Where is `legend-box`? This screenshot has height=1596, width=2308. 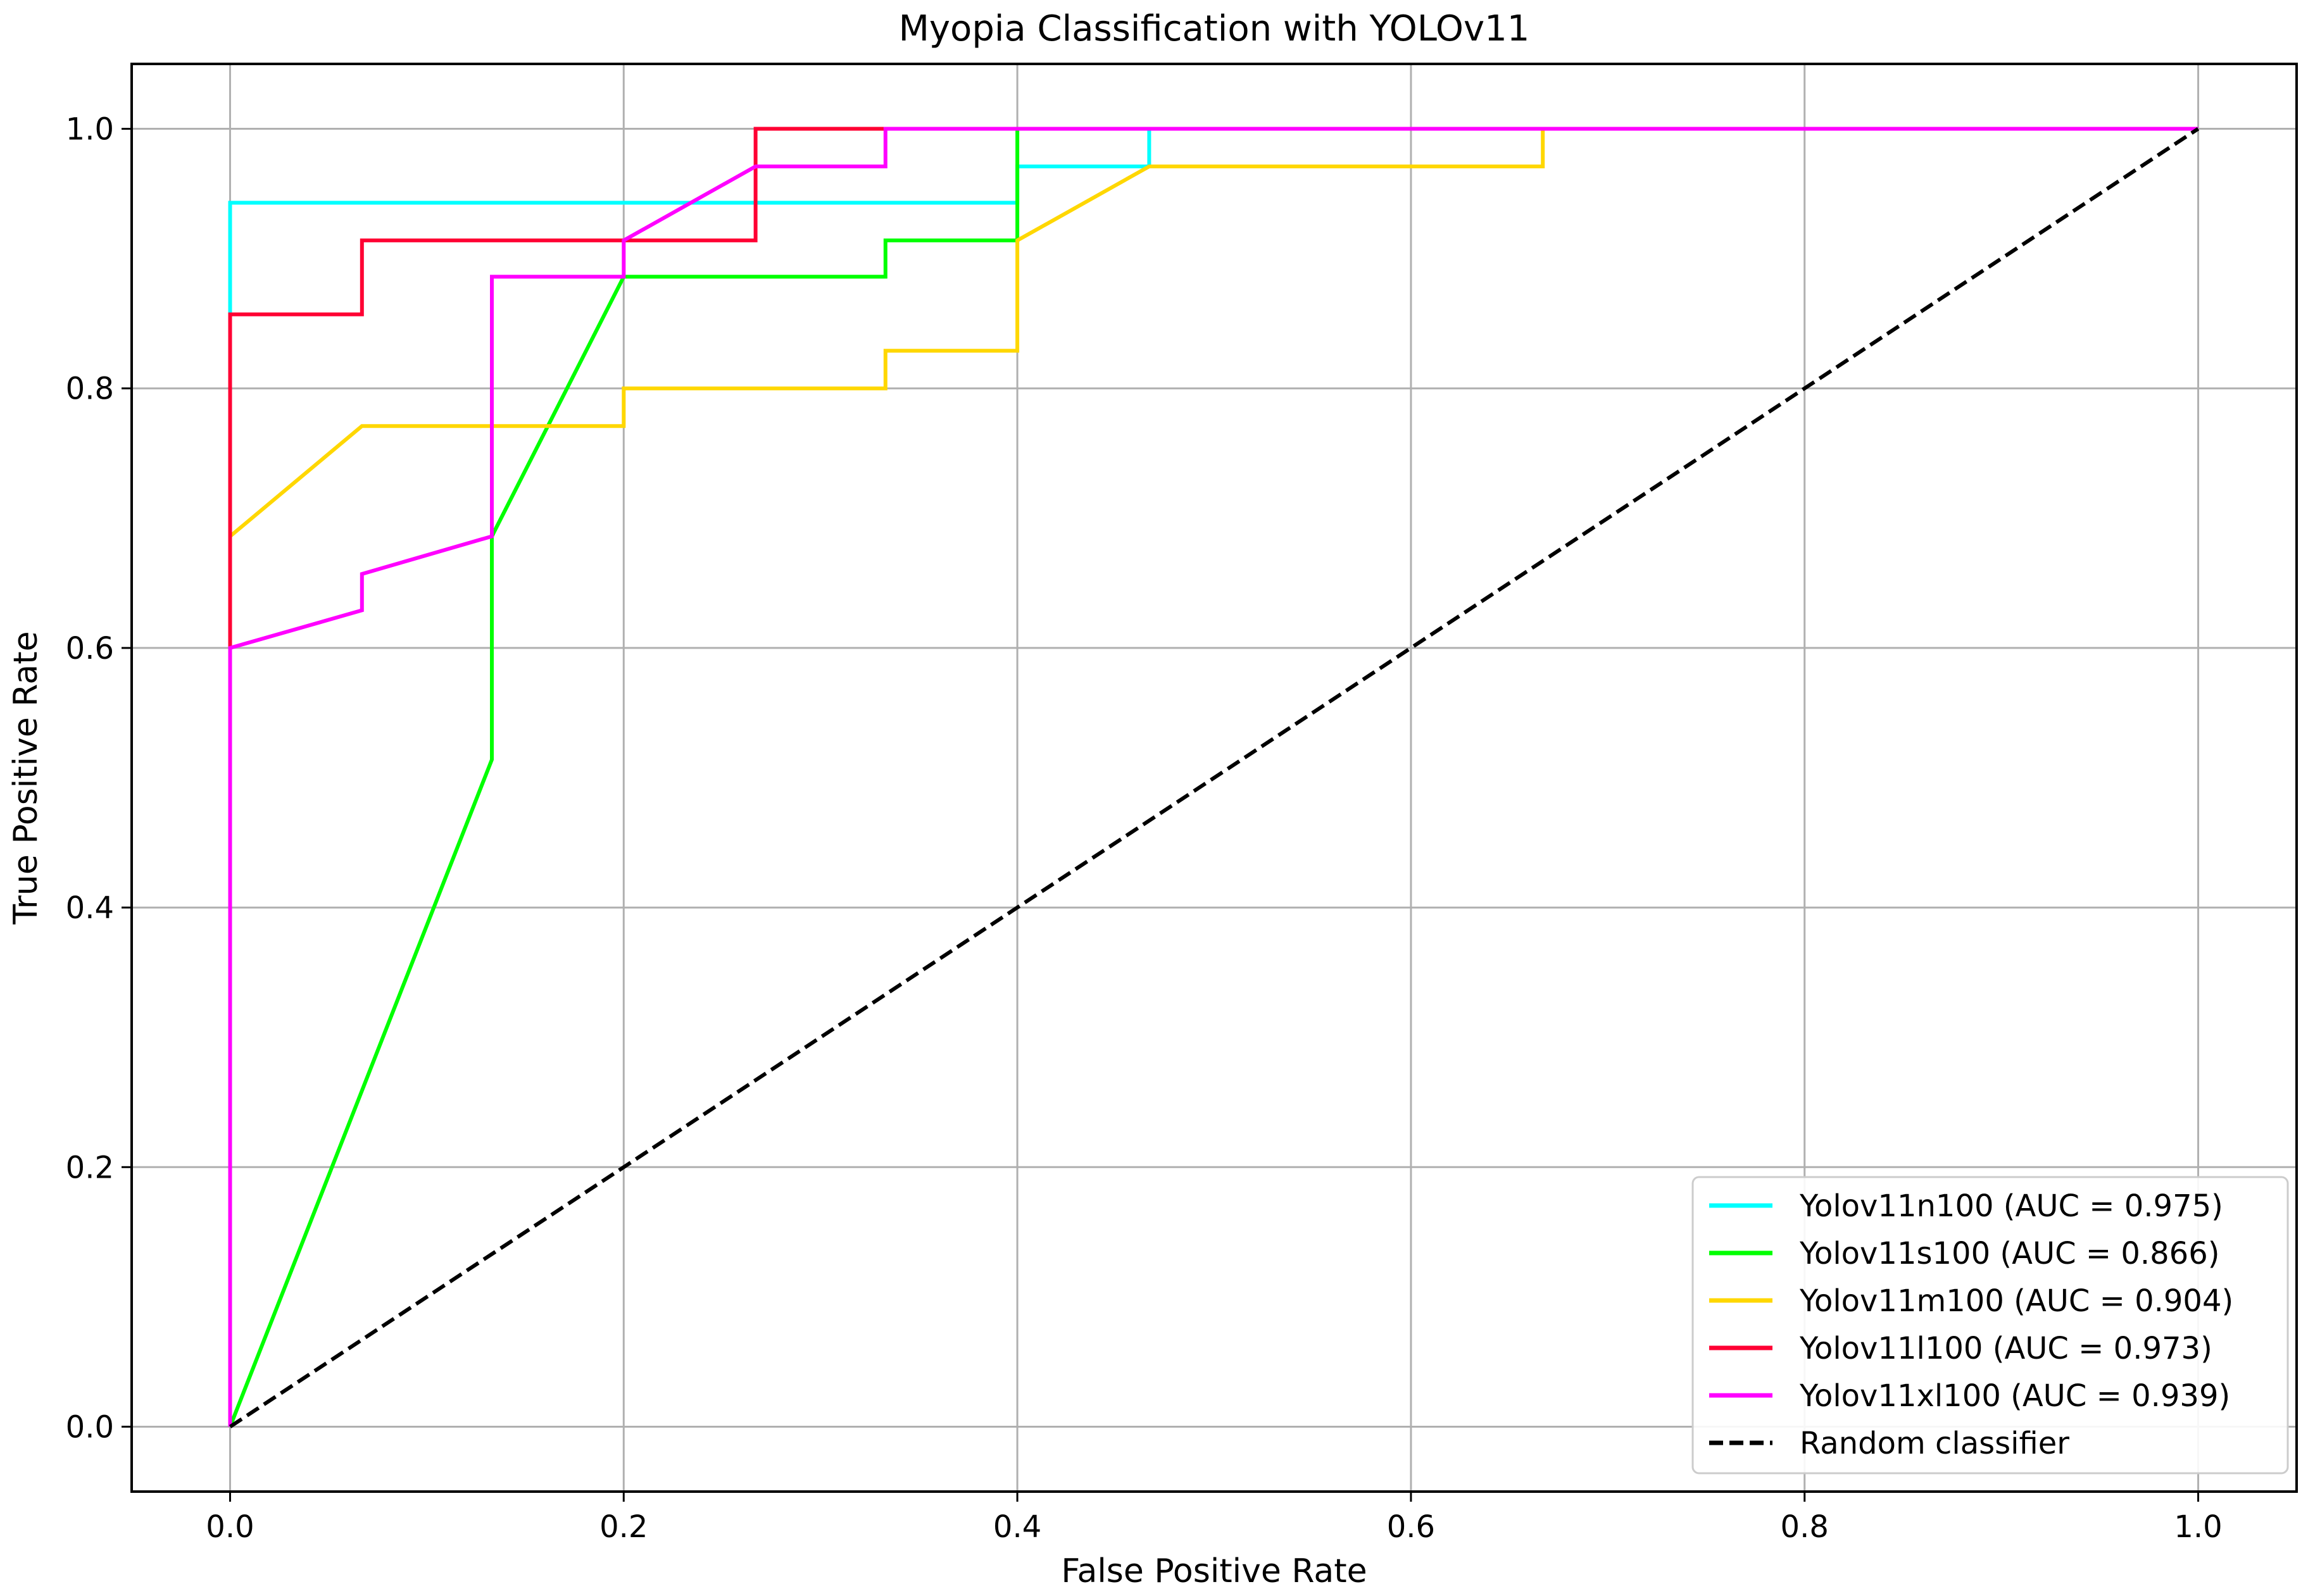
legend-box is located at coordinates (1990, 1325).